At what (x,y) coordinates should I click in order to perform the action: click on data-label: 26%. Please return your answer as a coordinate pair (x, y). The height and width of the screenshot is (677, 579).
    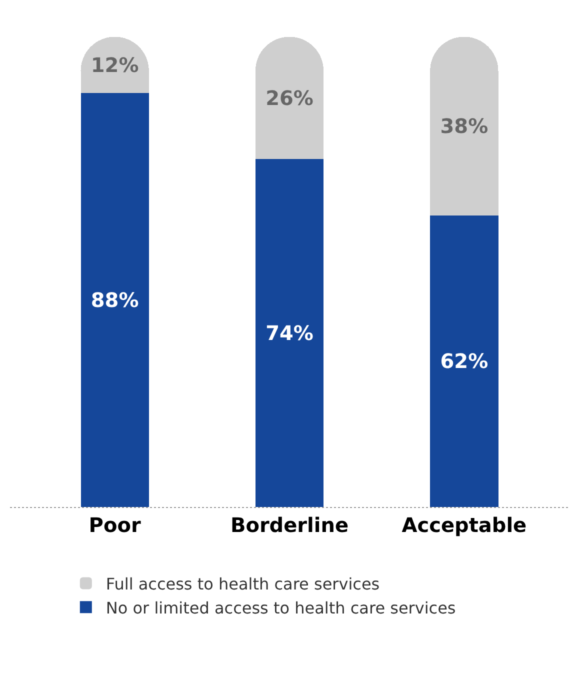
    Looking at the image, I should click on (290, 98).